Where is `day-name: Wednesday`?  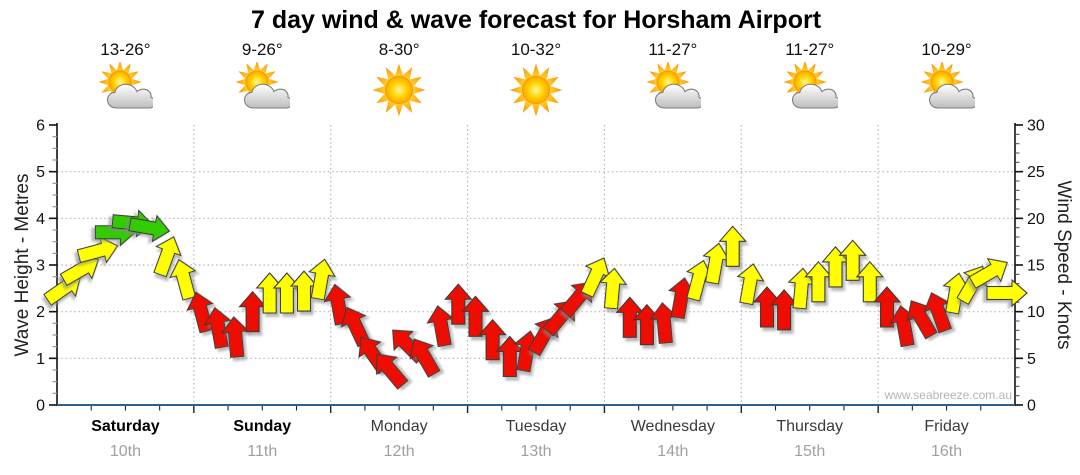
day-name: Wednesday is located at coordinates (672, 426).